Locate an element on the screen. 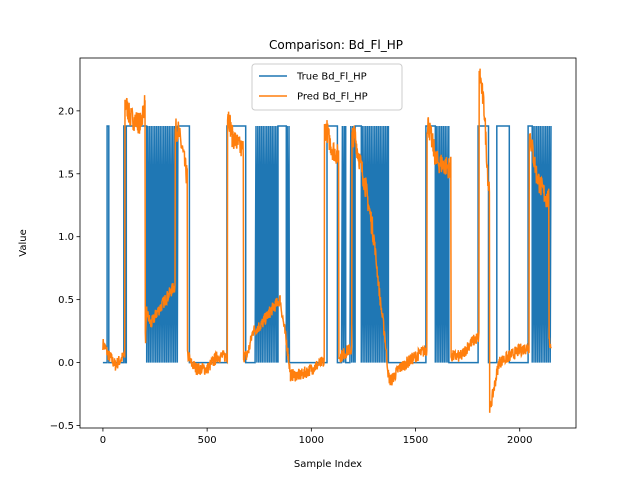  y-tick-label: −0.5 is located at coordinates (62, 426).